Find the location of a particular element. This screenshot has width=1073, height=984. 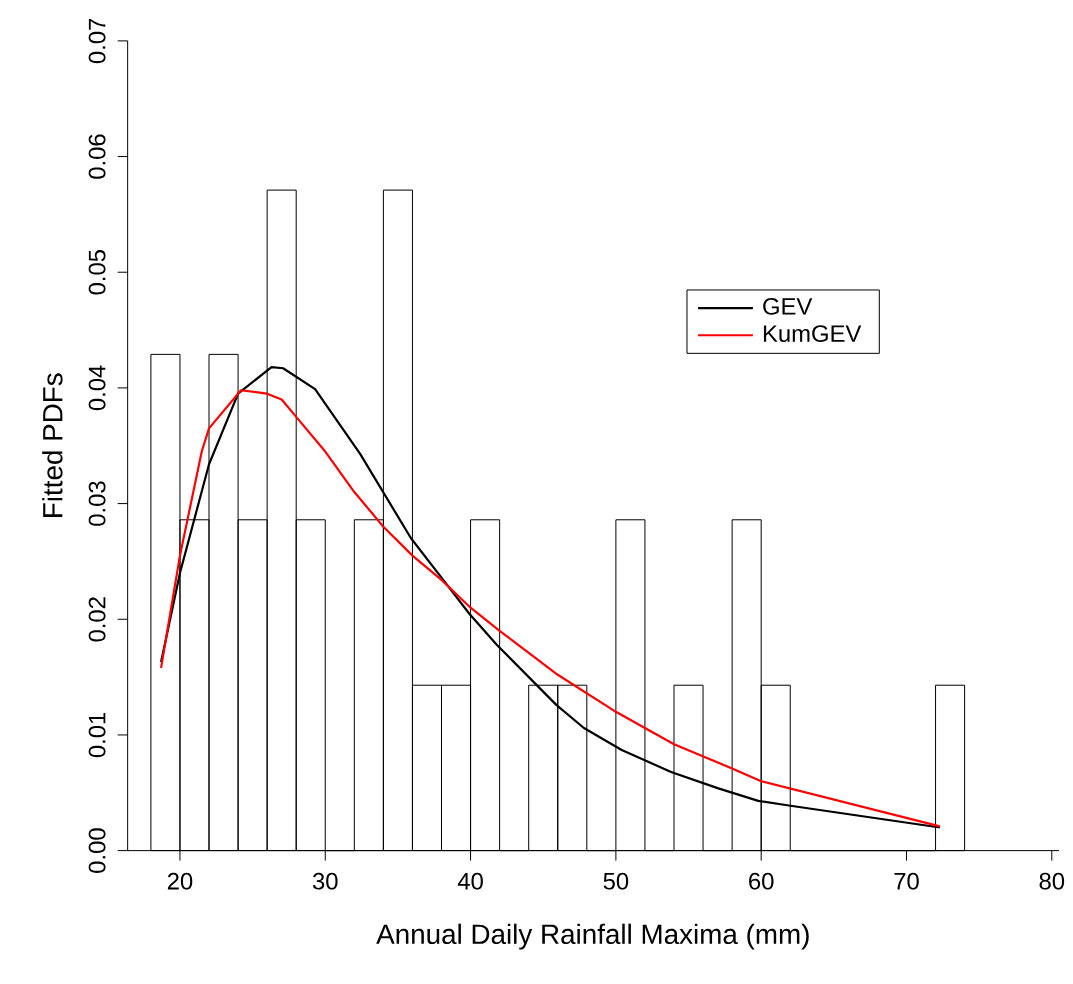

x-tick-label: 60 is located at coordinates (761, 881).